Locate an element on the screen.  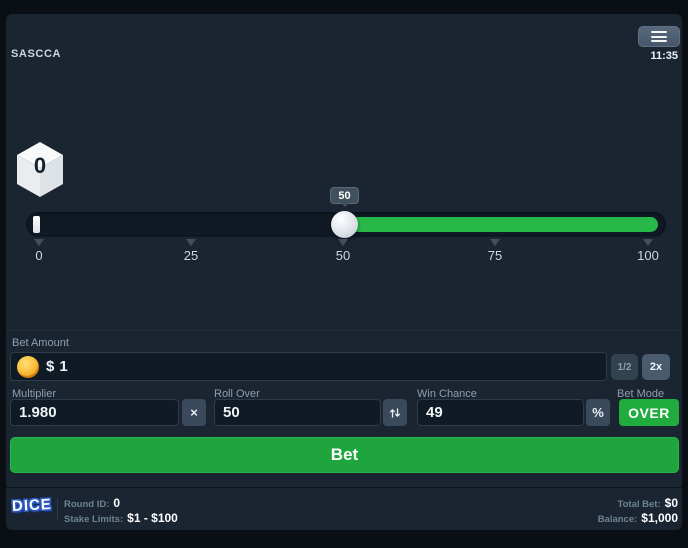
slider-min-handle is located at coordinates (36, 224).